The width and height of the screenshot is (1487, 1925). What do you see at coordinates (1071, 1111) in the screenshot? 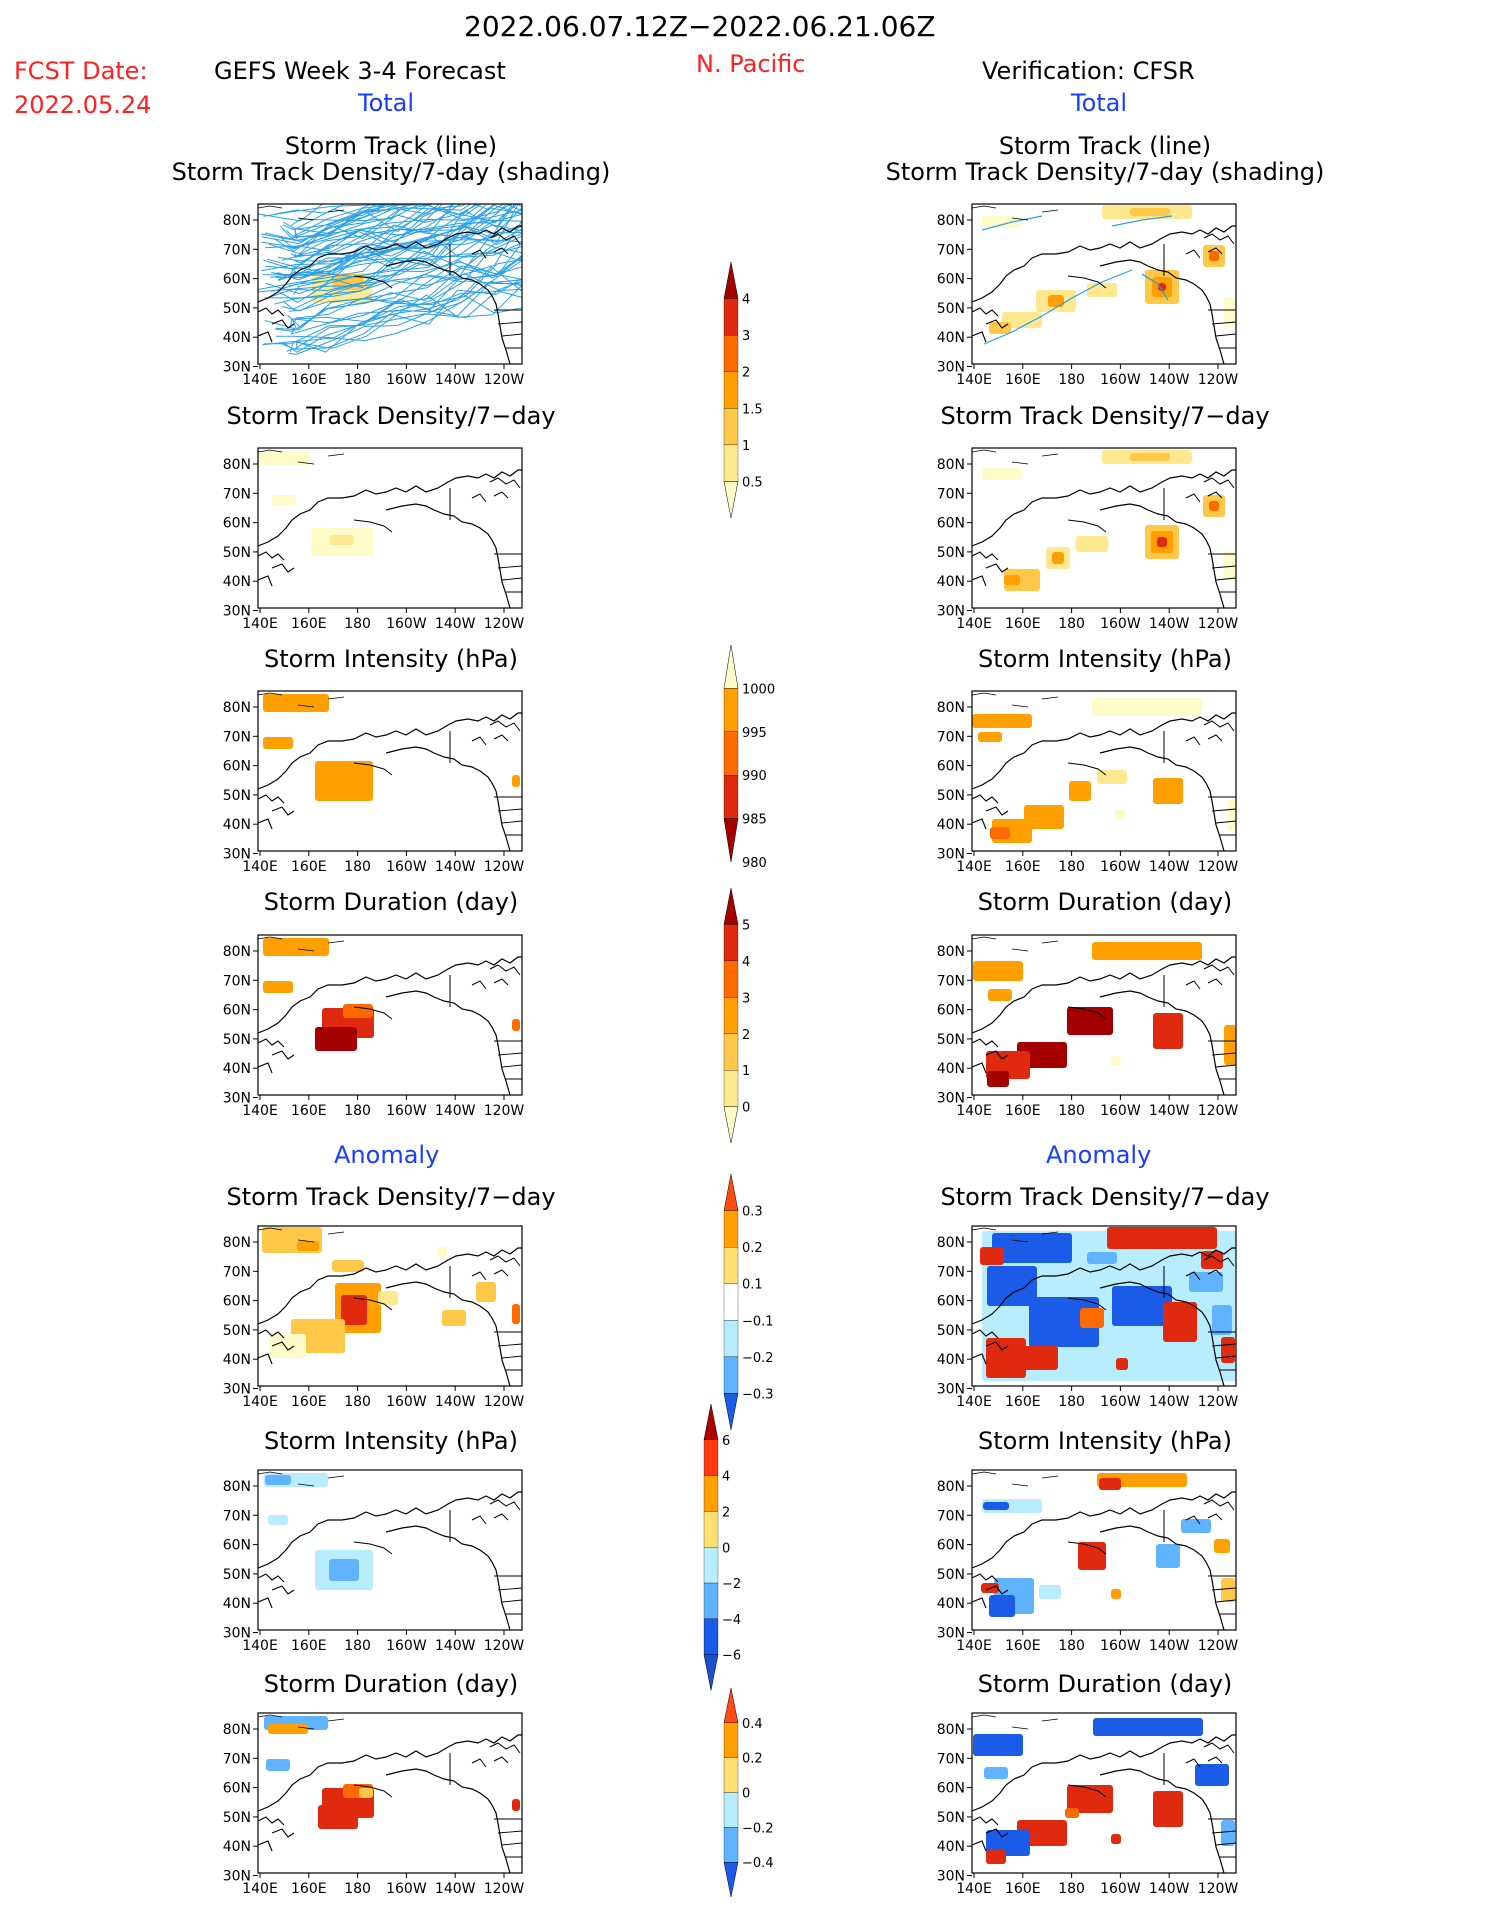
I see `lon-tick-label: 180` at bounding box center [1071, 1111].